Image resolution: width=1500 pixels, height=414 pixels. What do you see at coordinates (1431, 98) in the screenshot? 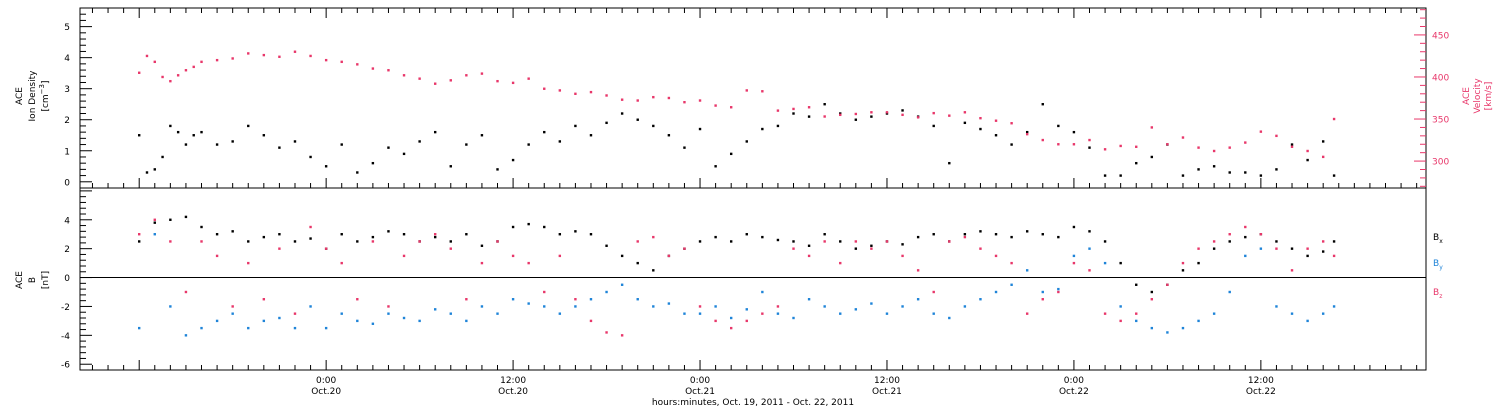
I see `velocity-axis: 300 350 400 450` at bounding box center [1431, 98].